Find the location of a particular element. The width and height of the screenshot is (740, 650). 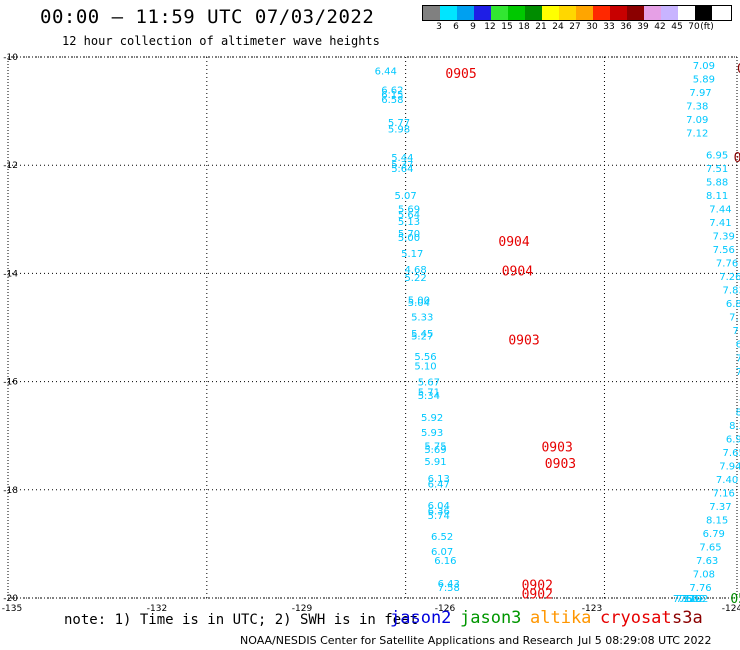

swh-value: 5.98 is located at coordinates (399, 129).